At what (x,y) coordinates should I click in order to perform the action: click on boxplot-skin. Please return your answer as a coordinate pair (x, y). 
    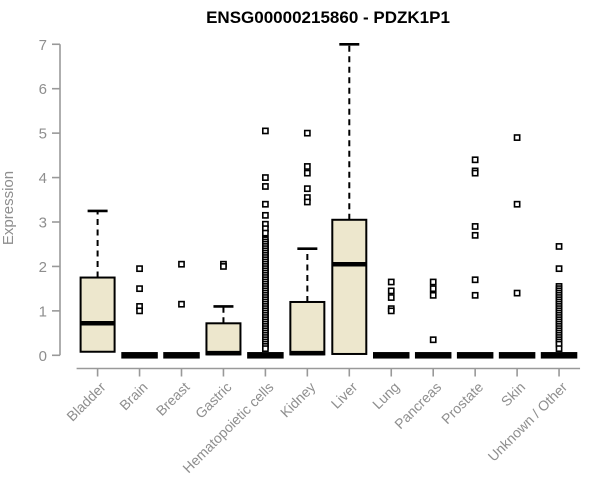
    Looking at the image, I should click on (517, 246).